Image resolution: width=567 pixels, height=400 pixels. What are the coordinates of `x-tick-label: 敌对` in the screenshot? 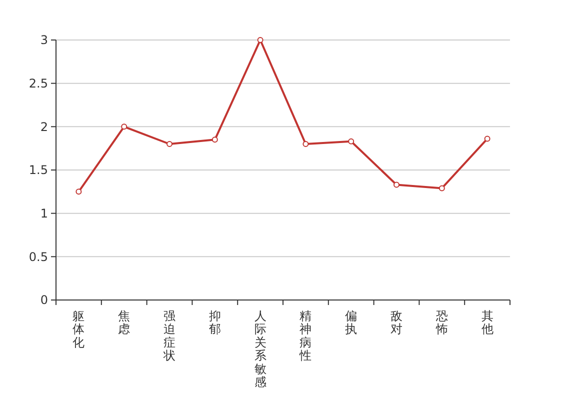 It's located at (396, 322).